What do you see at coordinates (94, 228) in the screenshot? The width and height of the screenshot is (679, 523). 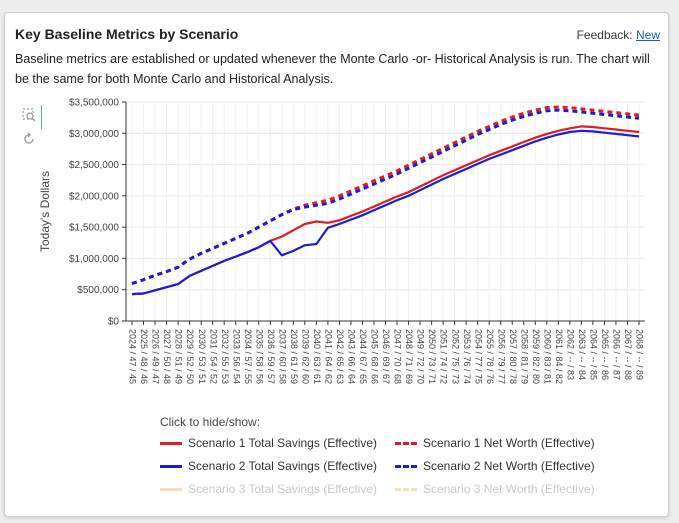 I see `y-tick-label: $1,500,000` at bounding box center [94, 228].